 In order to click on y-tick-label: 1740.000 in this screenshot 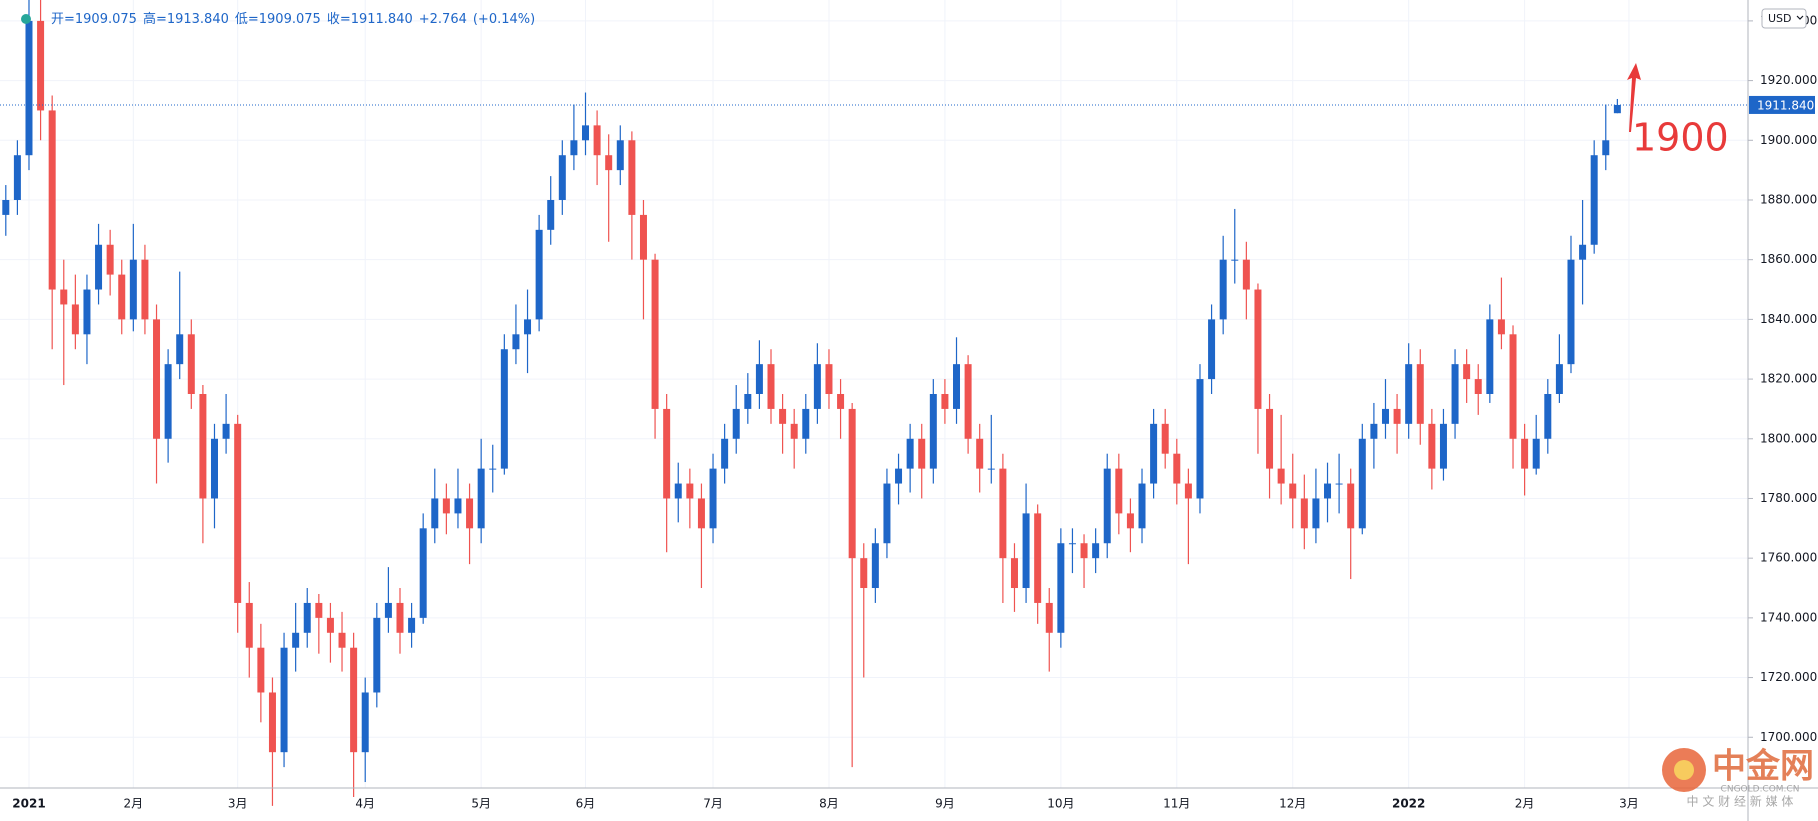, I will do `click(1788, 617)`.